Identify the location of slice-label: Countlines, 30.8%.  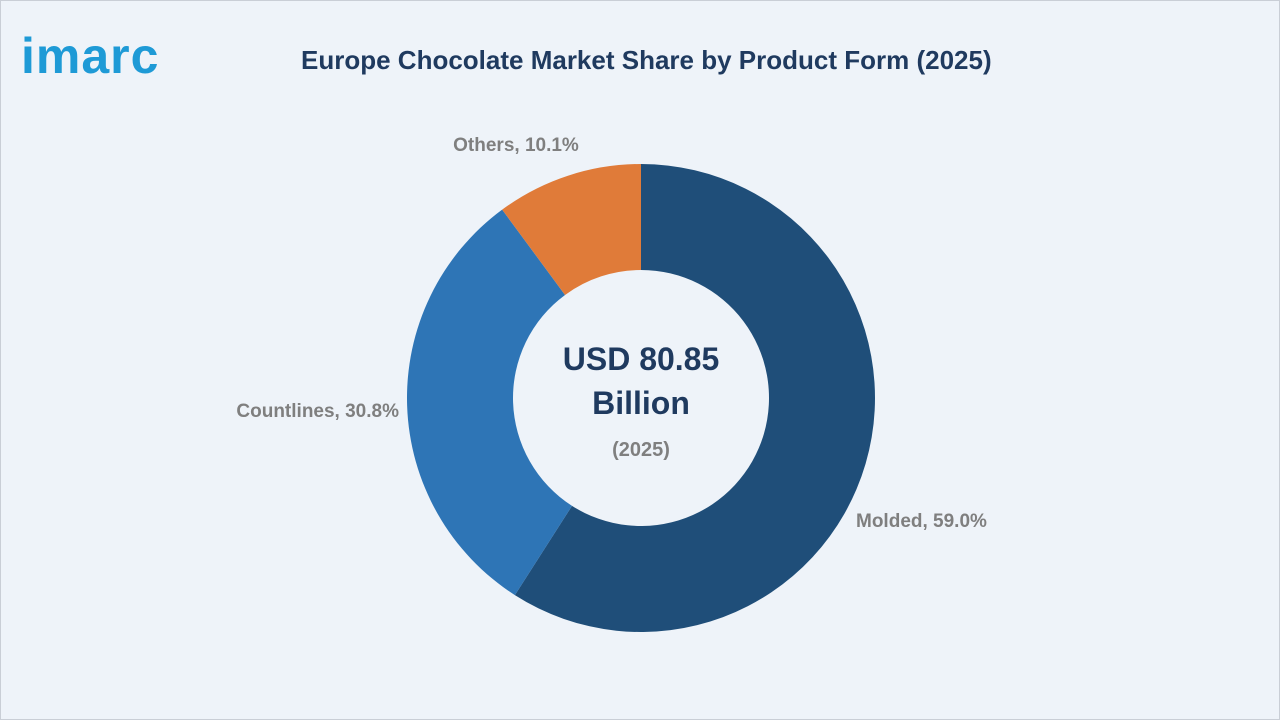
(317, 411).